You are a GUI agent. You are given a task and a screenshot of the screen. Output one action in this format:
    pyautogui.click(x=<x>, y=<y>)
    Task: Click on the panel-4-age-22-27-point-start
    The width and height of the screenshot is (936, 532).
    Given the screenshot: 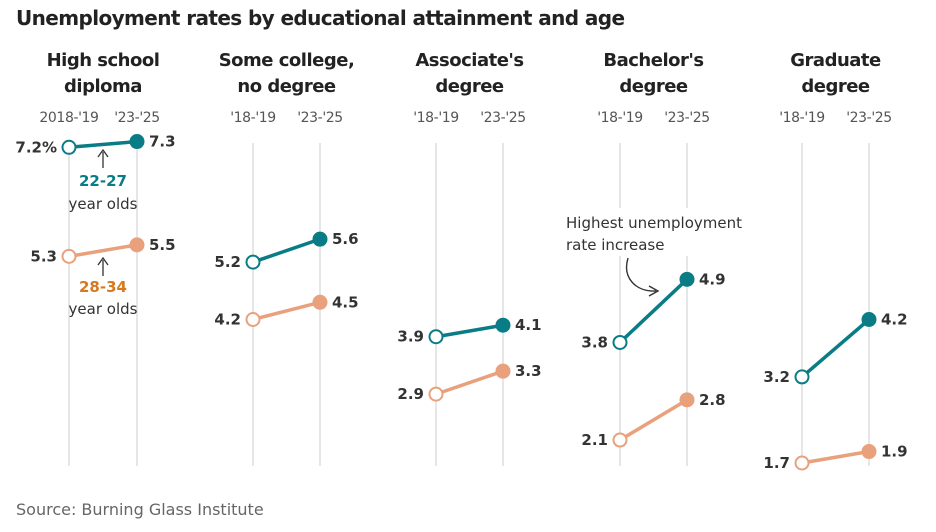 What is the action you would take?
    pyautogui.click(x=620, y=342)
    